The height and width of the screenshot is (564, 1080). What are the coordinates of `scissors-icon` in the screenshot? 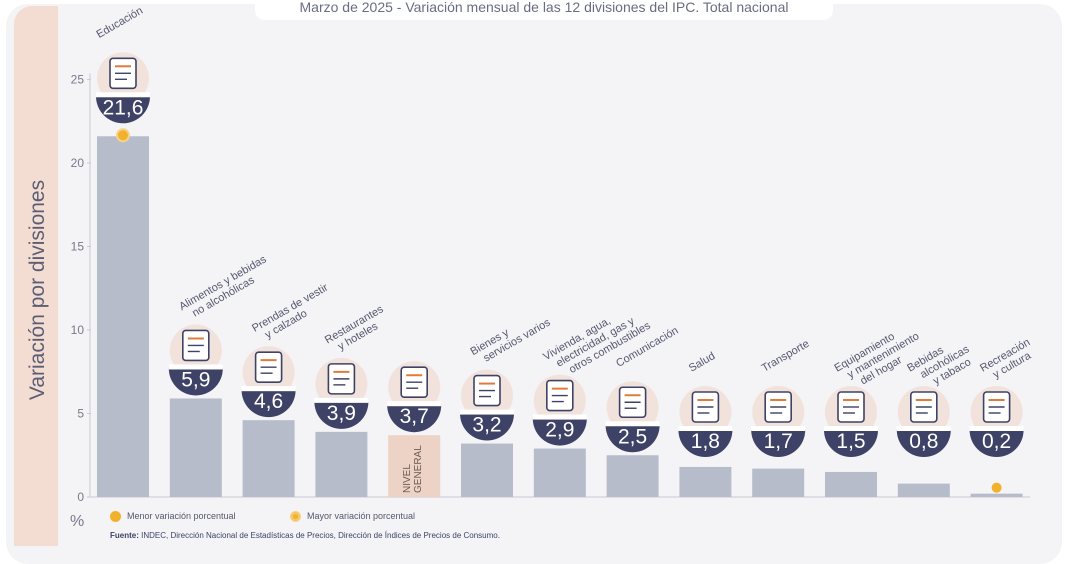 It's located at (487, 395).